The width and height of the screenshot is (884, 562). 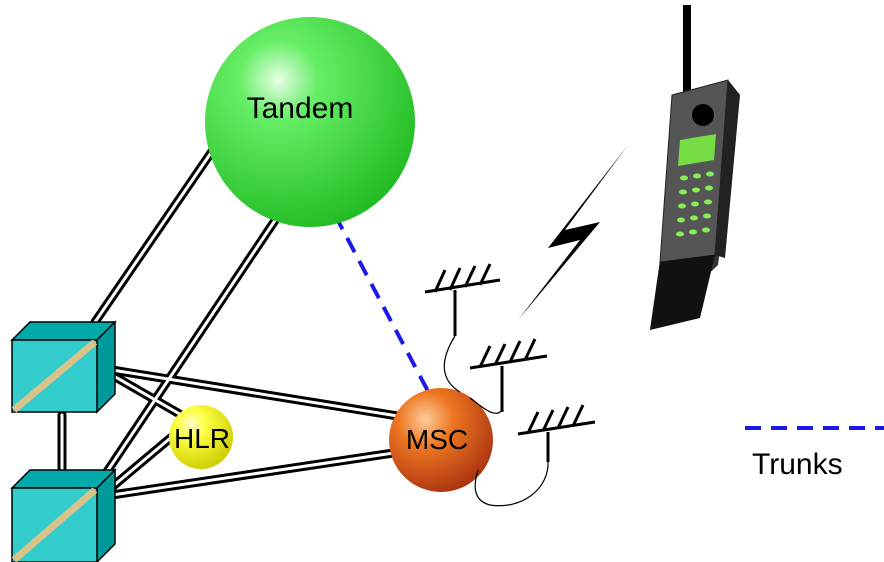 I want to click on node-label: HLR, so click(x=202, y=438).